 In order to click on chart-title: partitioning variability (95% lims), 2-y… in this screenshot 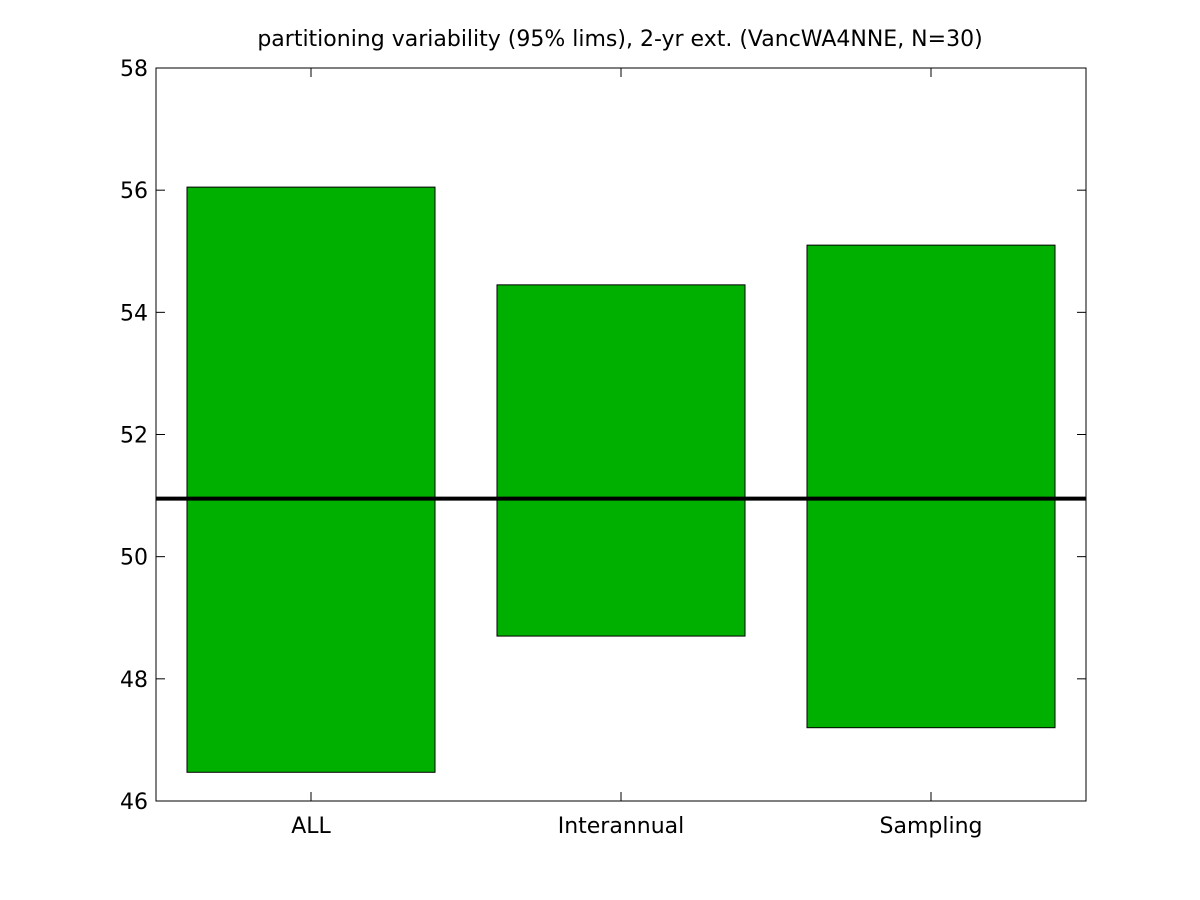, I will do `click(619, 39)`.